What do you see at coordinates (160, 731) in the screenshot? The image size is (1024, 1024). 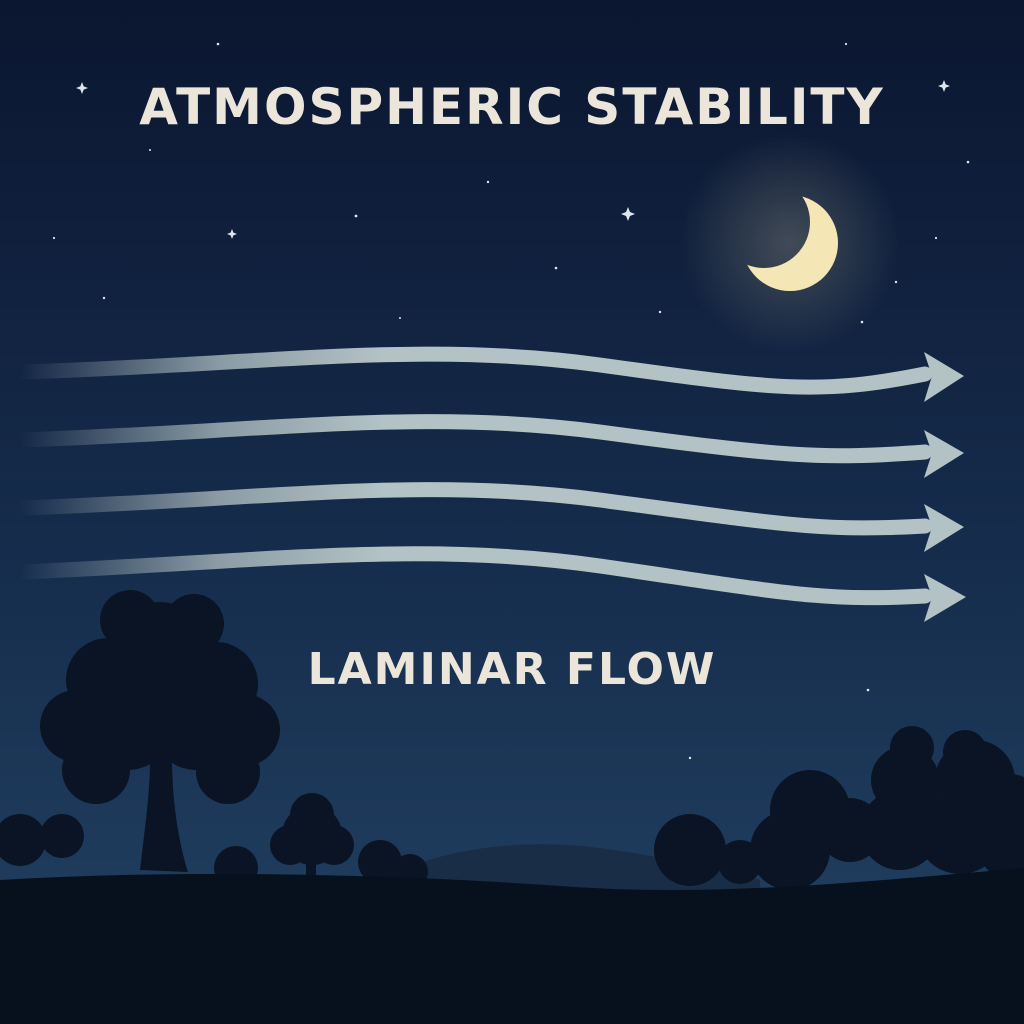 I see `large-tree` at bounding box center [160, 731].